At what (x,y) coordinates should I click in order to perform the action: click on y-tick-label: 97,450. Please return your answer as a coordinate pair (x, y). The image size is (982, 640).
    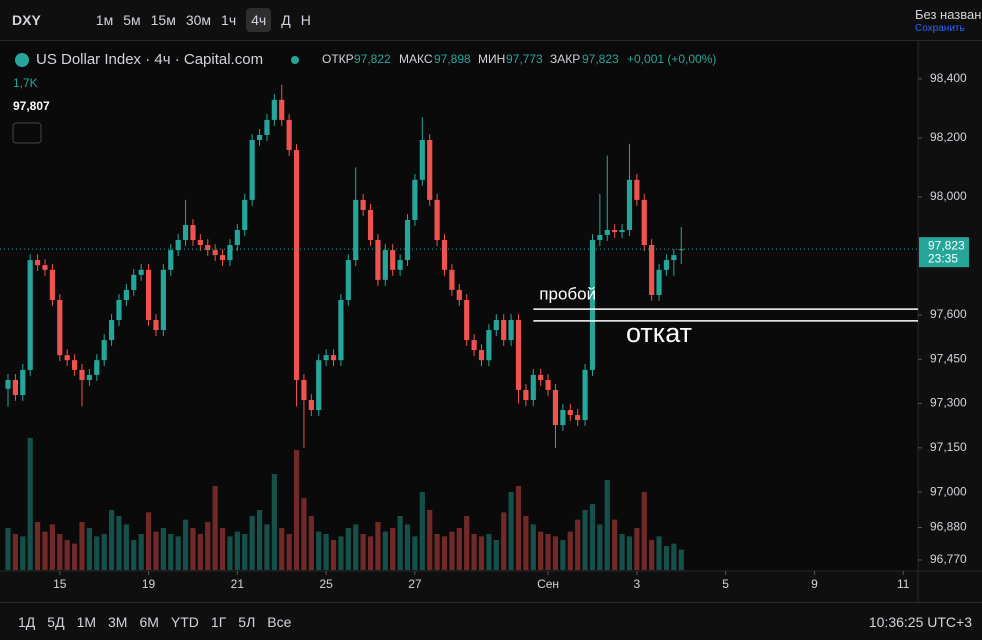
    Looking at the image, I should click on (948, 358).